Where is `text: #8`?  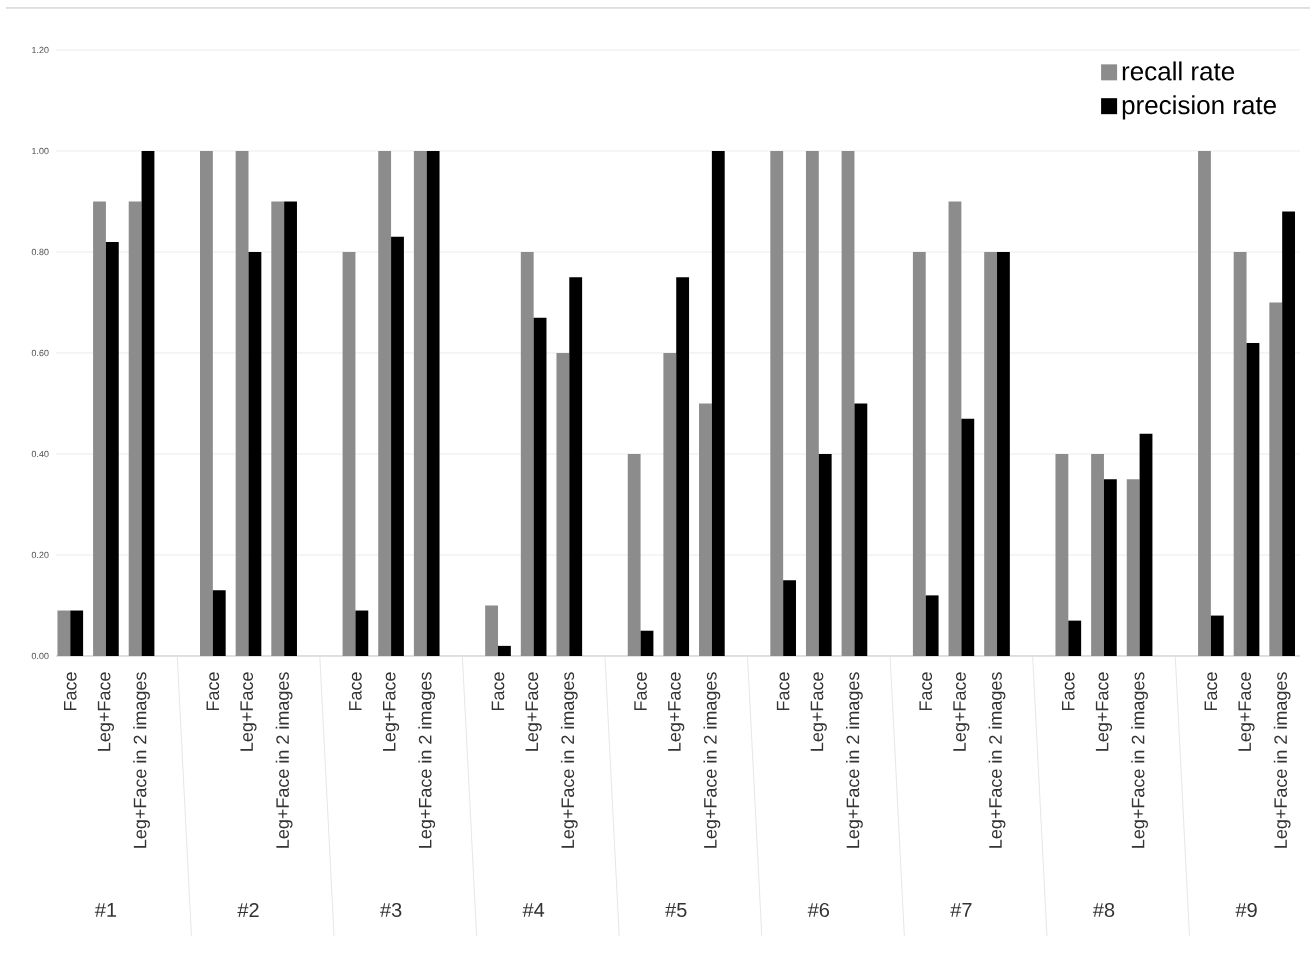 text: #8 is located at coordinates (1103, 910).